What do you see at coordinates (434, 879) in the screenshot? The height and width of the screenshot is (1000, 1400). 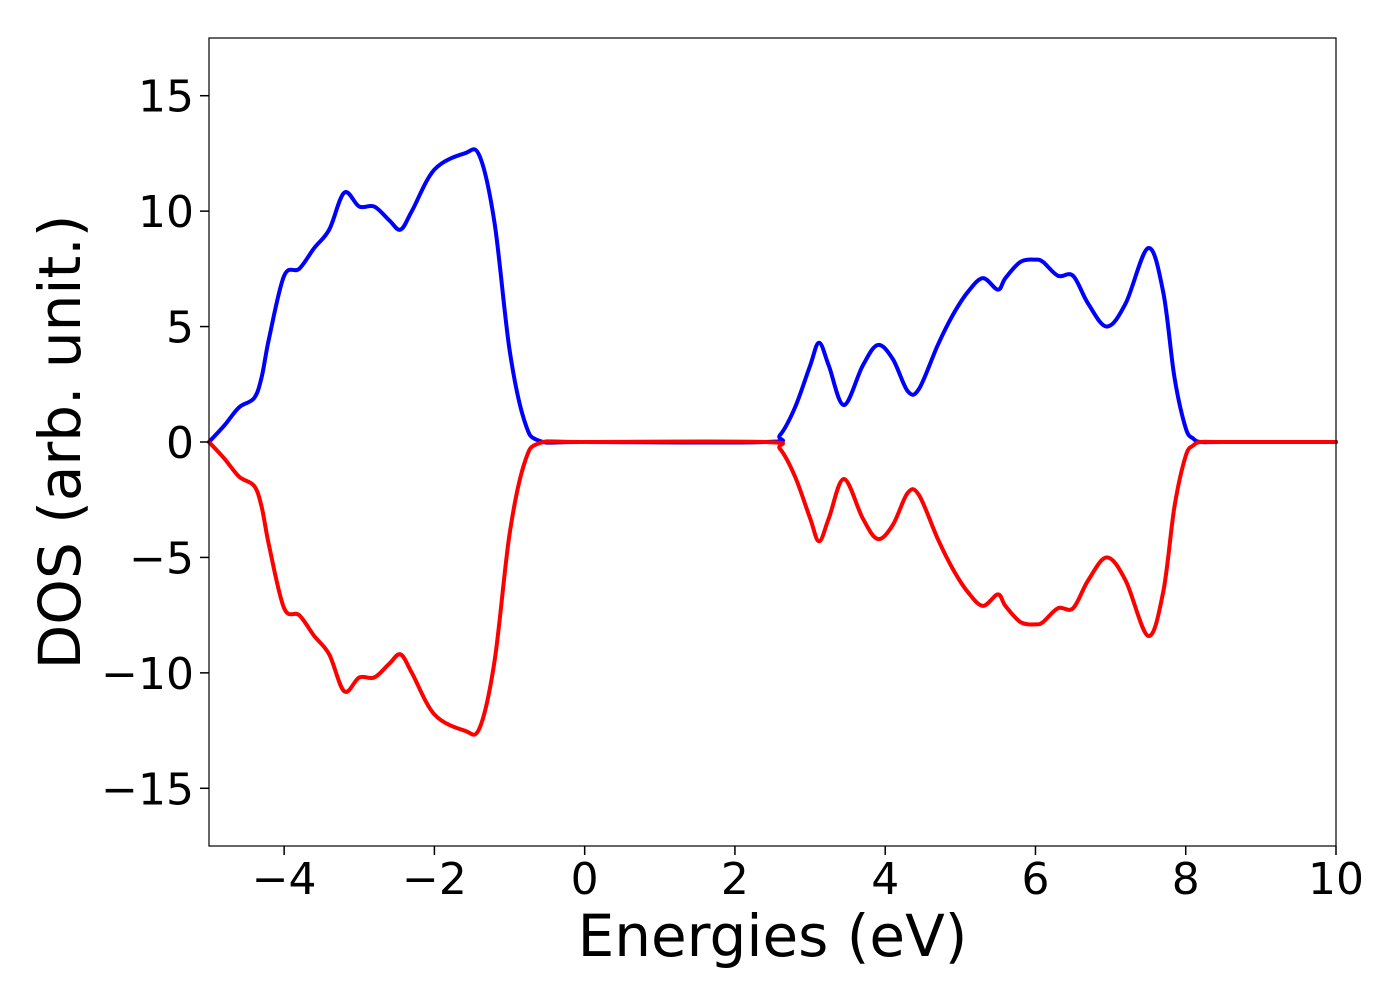 I see `x-tick-label: −2` at bounding box center [434, 879].